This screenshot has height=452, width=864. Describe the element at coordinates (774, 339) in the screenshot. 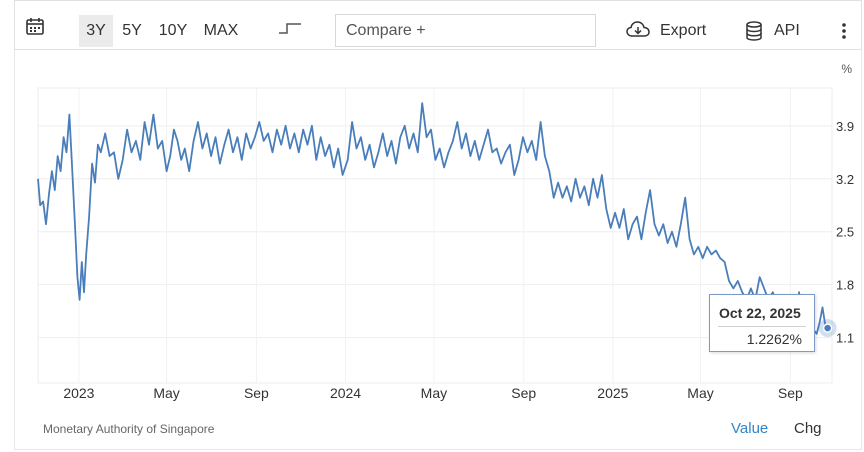

I see `tooltip-value: 1.2262%` at that location.